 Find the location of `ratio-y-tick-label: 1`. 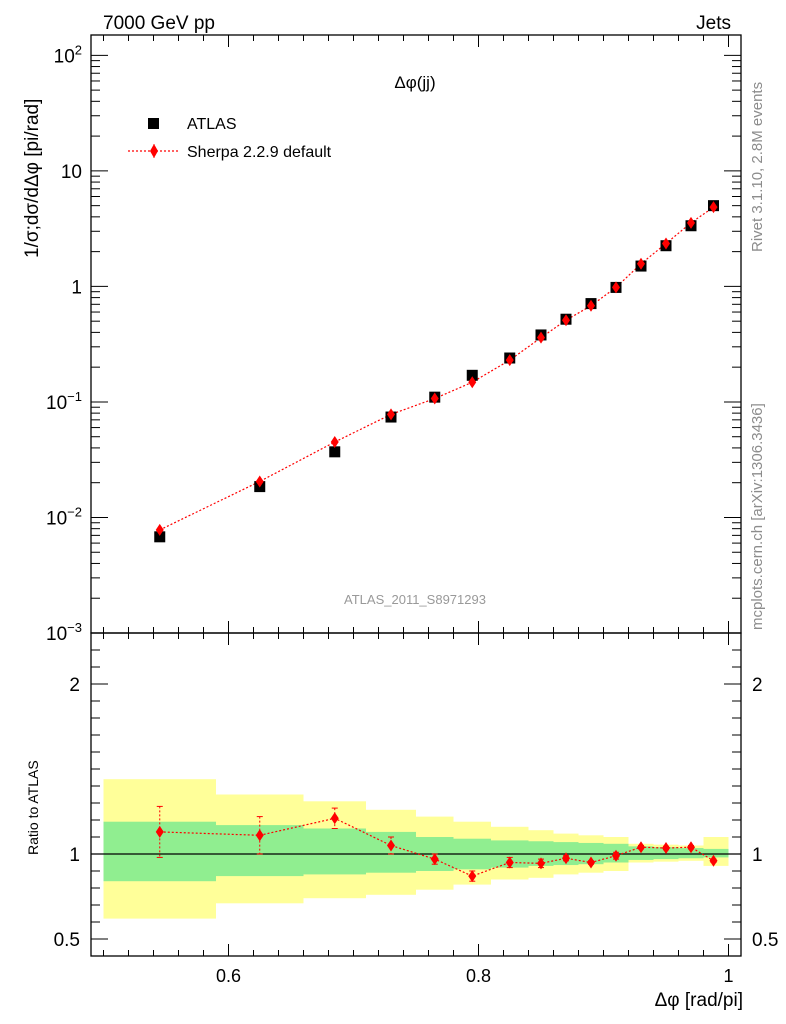

ratio-y-tick-label: 1 is located at coordinates (74, 855).